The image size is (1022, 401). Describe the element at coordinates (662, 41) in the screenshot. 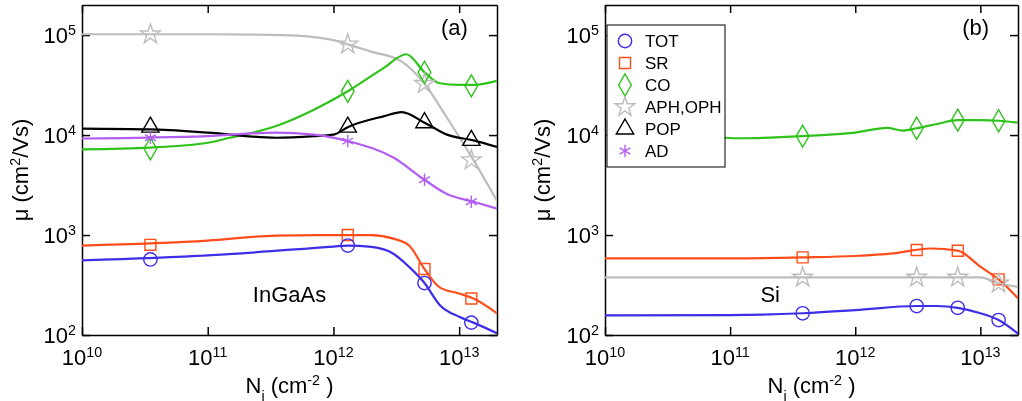

I see `legend-label: TOT` at that location.